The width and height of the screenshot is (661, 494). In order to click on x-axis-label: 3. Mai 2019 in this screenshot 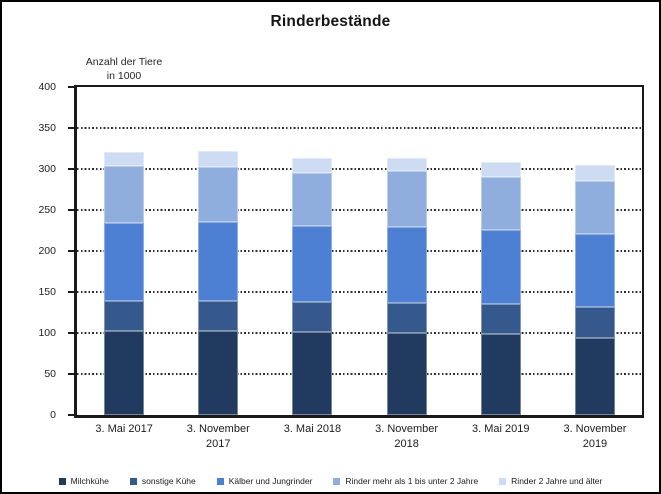, I will do `click(501, 429)`.